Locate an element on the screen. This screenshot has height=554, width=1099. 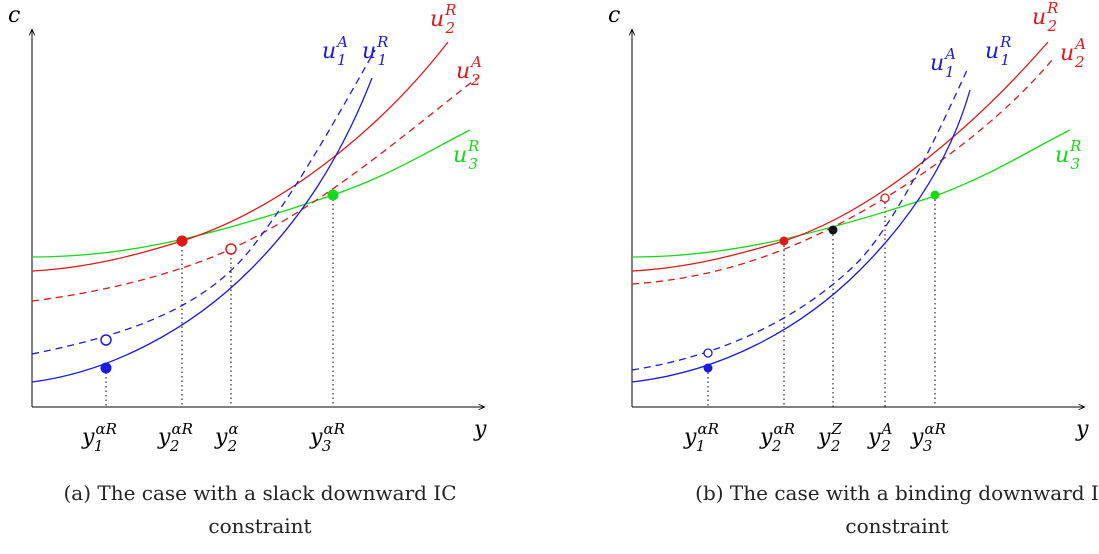
panel-b-label-u2A: uA 2 is located at coordinates (1073, 53).